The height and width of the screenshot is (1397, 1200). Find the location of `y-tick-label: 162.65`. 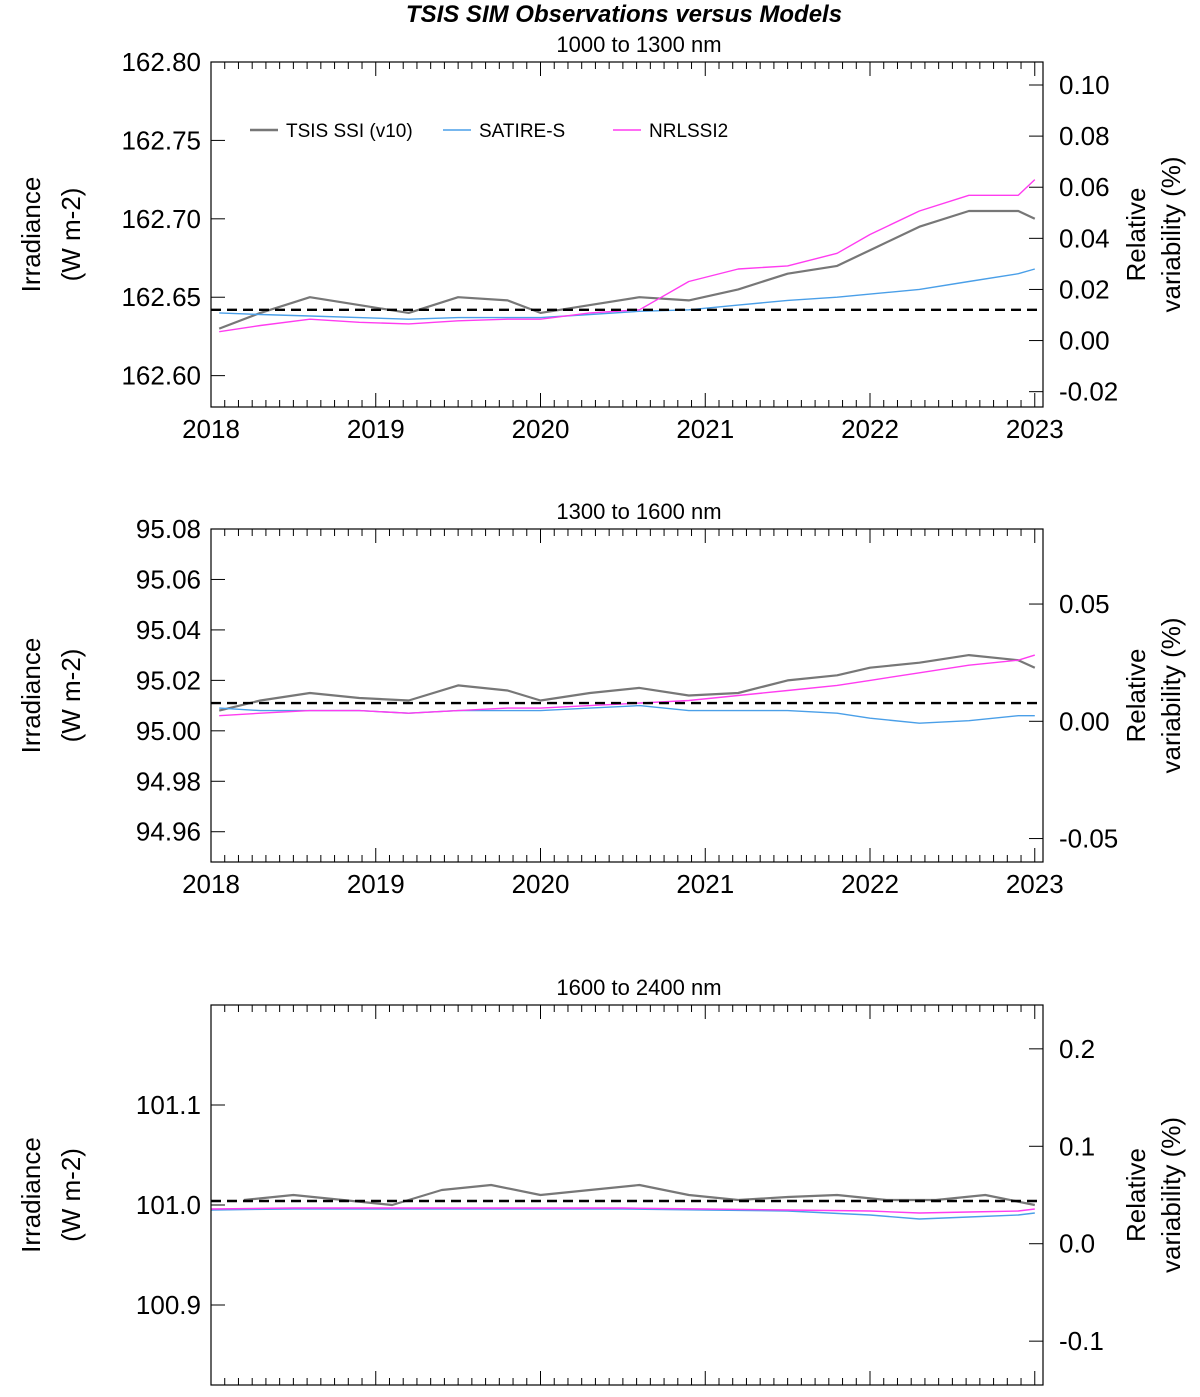

y-tick-label: 162.65 is located at coordinates (161, 297).